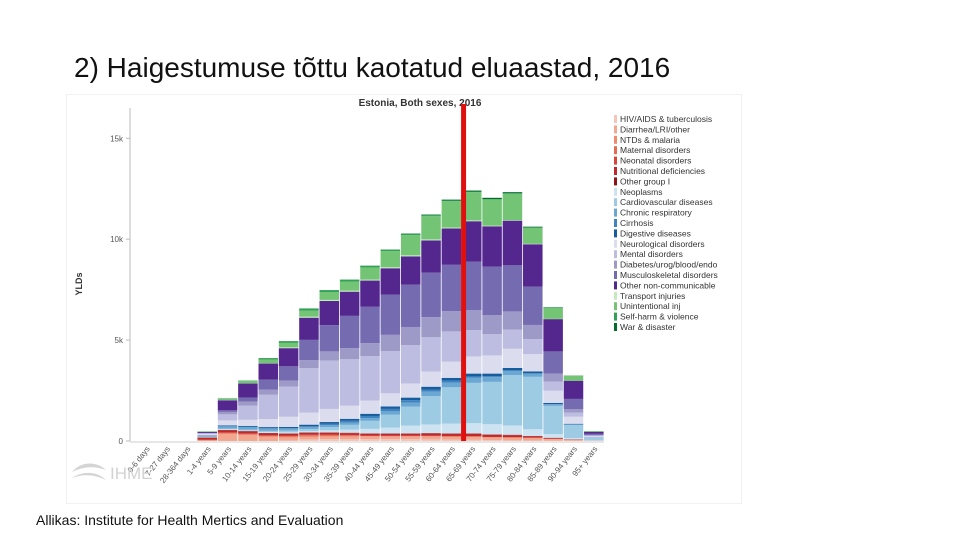 This screenshot has height=540, width=960. I want to click on legend-label: Cardiovascular diseases, so click(666, 202).